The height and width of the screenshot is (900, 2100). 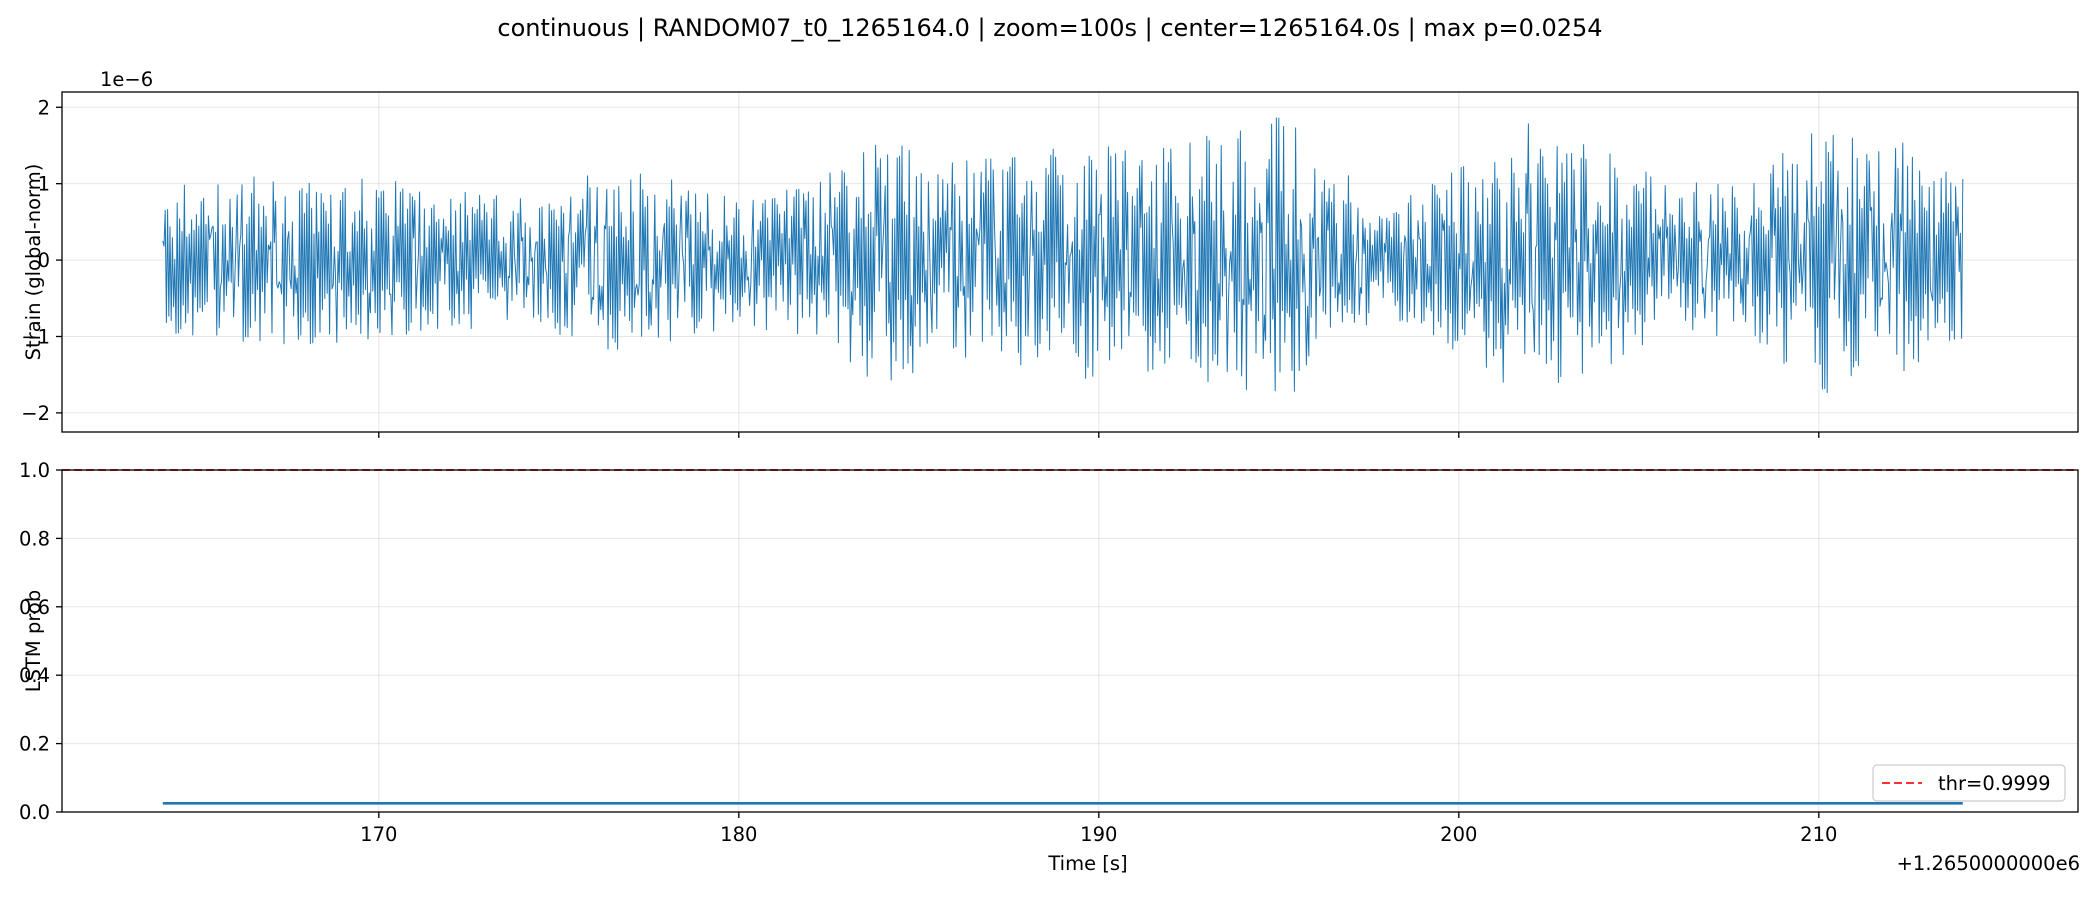 What do you see at coordinates (33, 262) in the screenshot?
I see `strain-y-axis-label: Strain (global-norm)` at bounding box center [33, 262].